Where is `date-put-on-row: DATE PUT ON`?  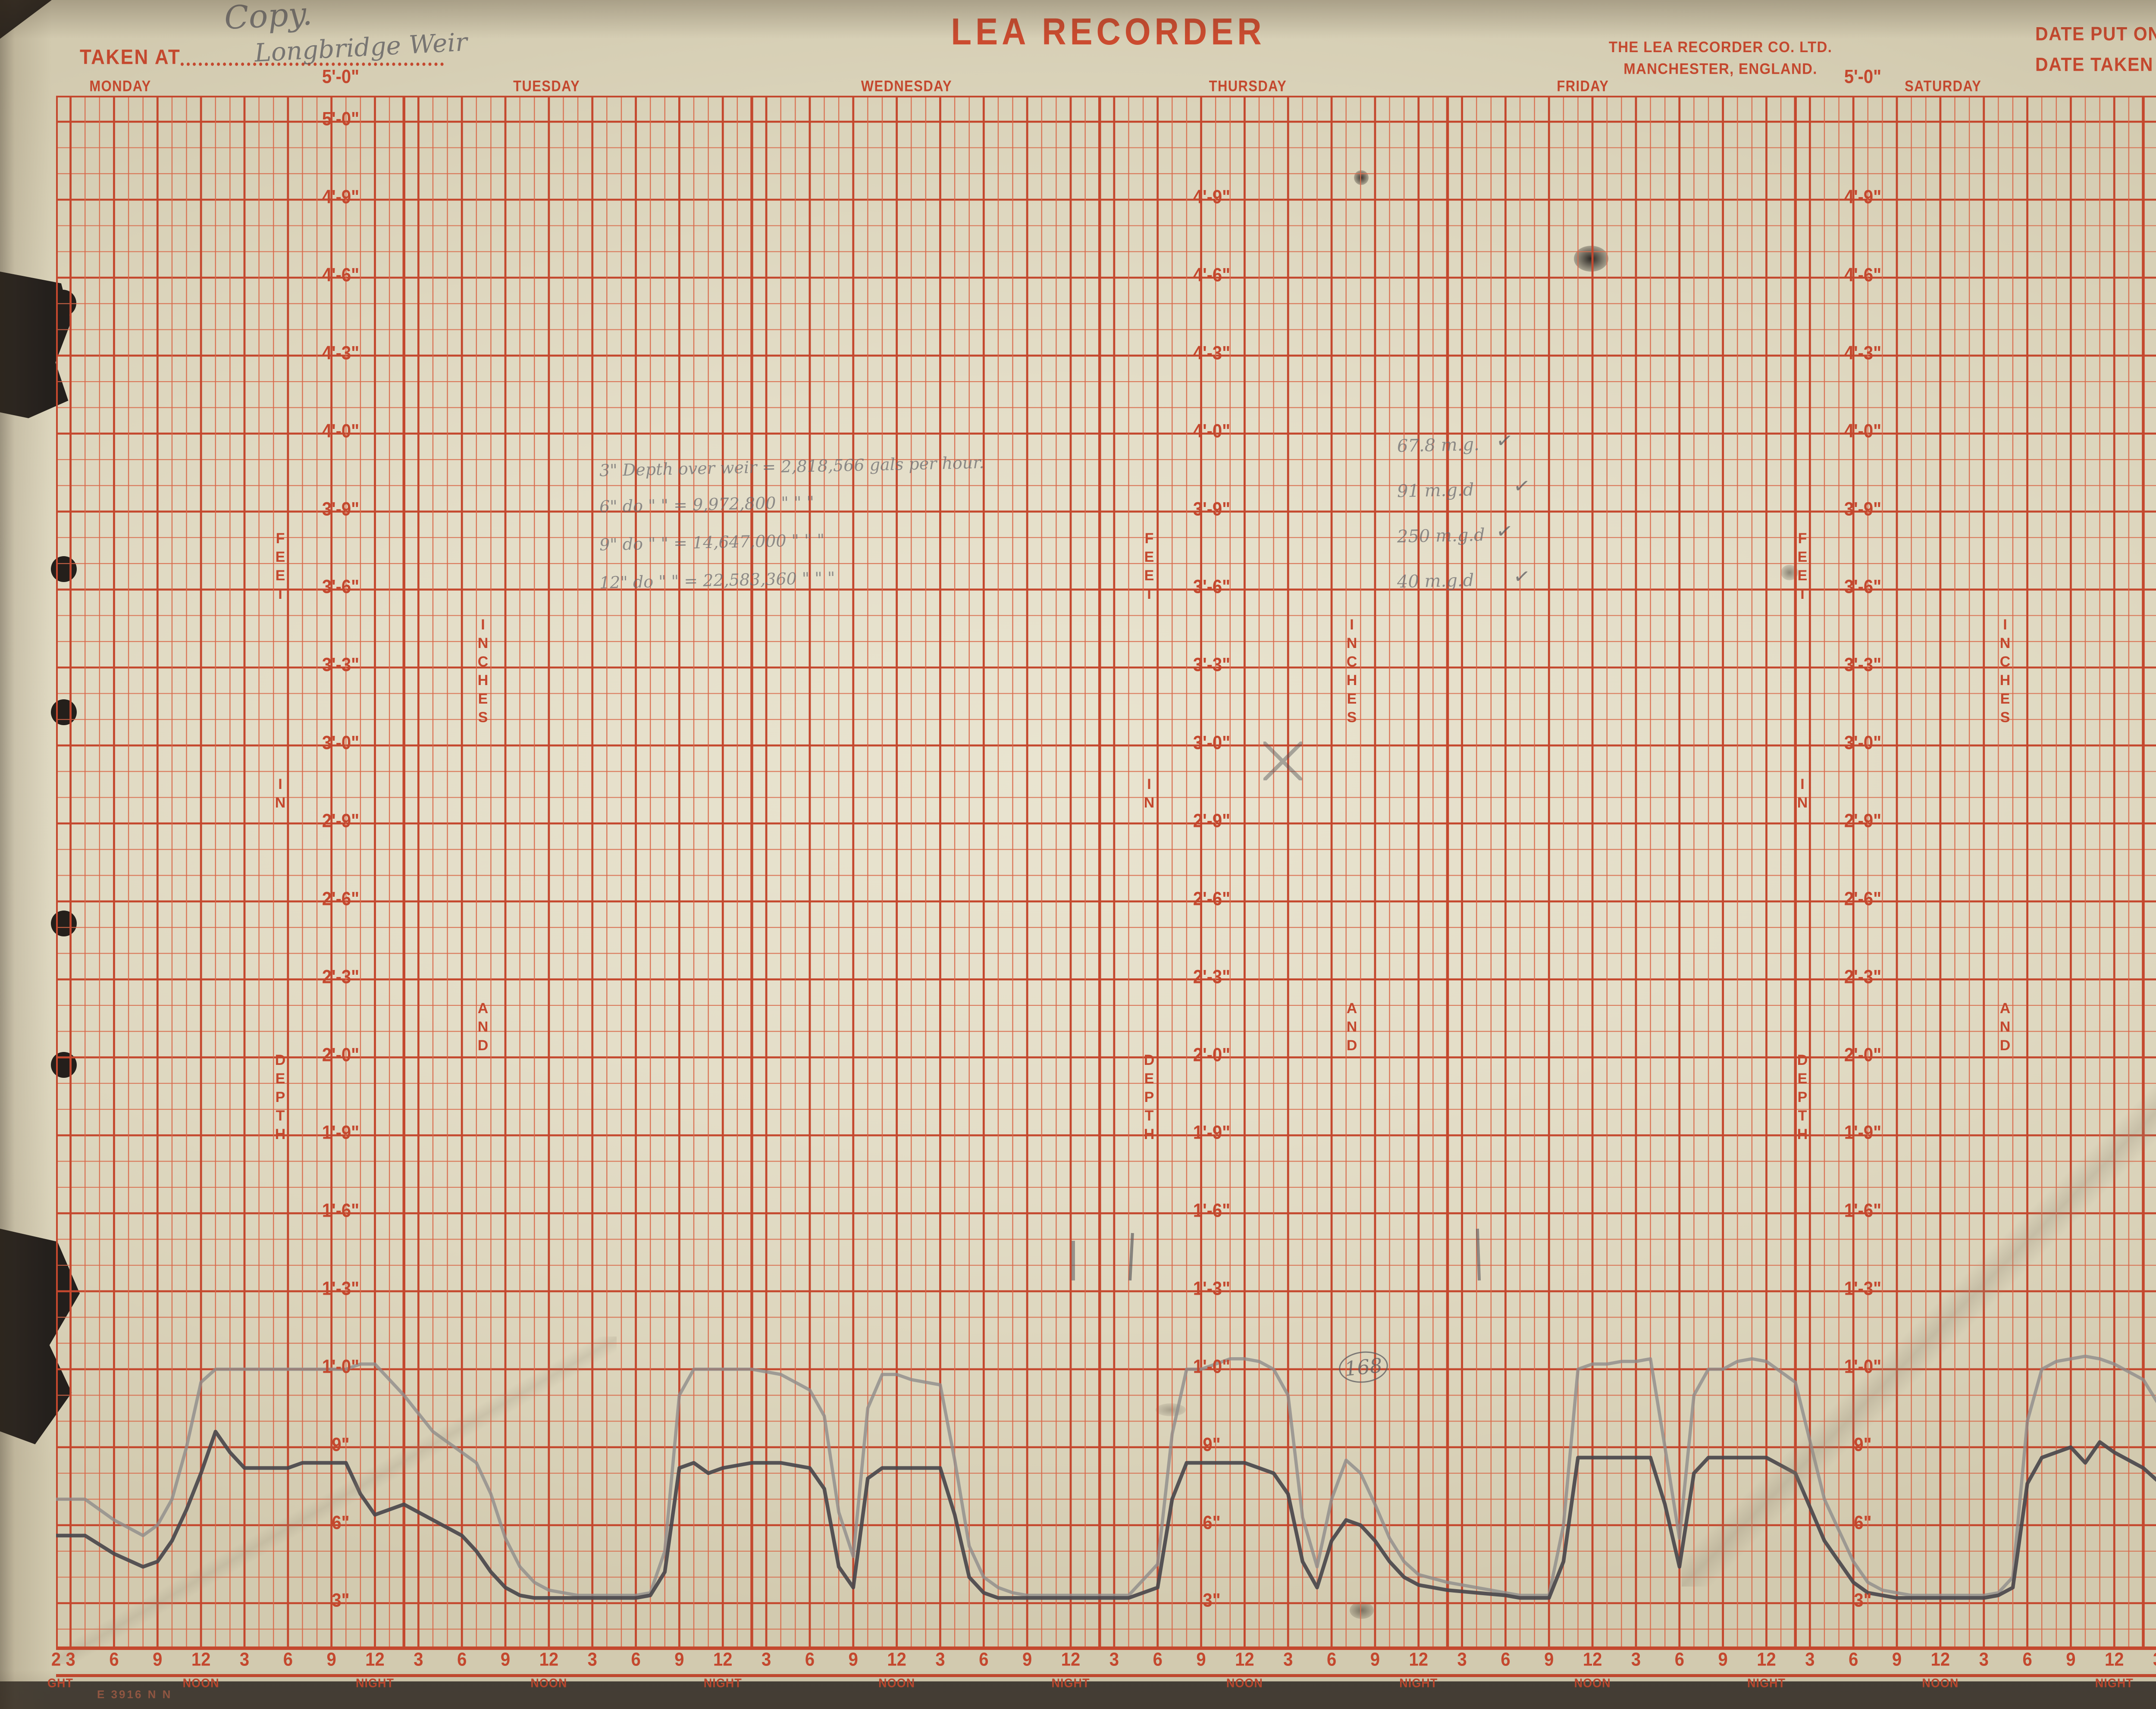 date-put-on-row: DATE PUT ON is located at coordinates (2095, 34).